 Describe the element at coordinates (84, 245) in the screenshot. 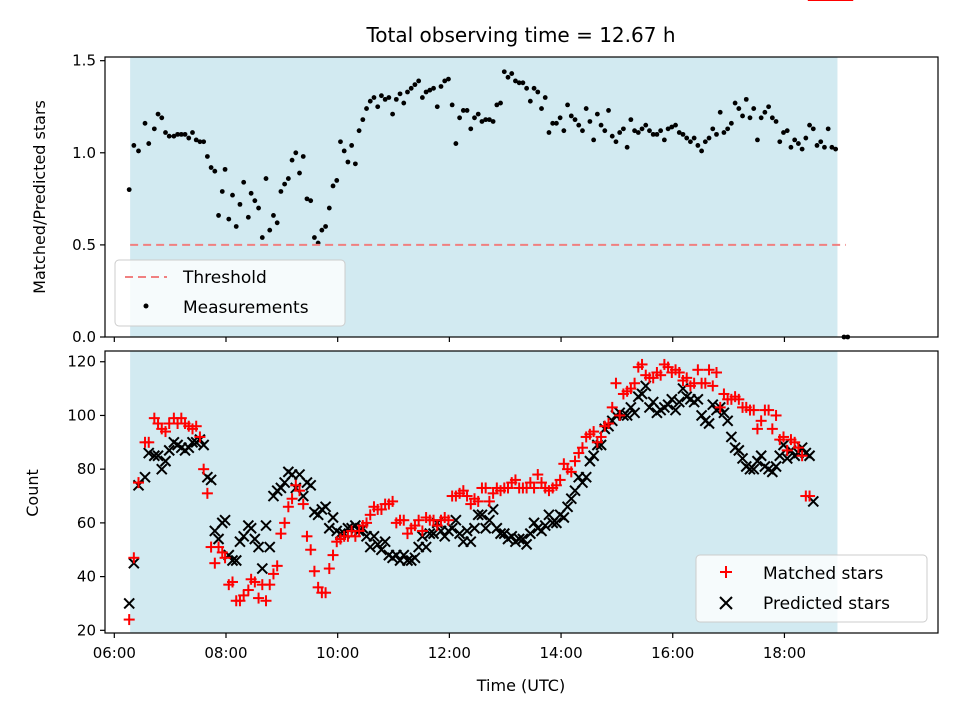

I see `top-y-tick-label: 0.5` at that location.